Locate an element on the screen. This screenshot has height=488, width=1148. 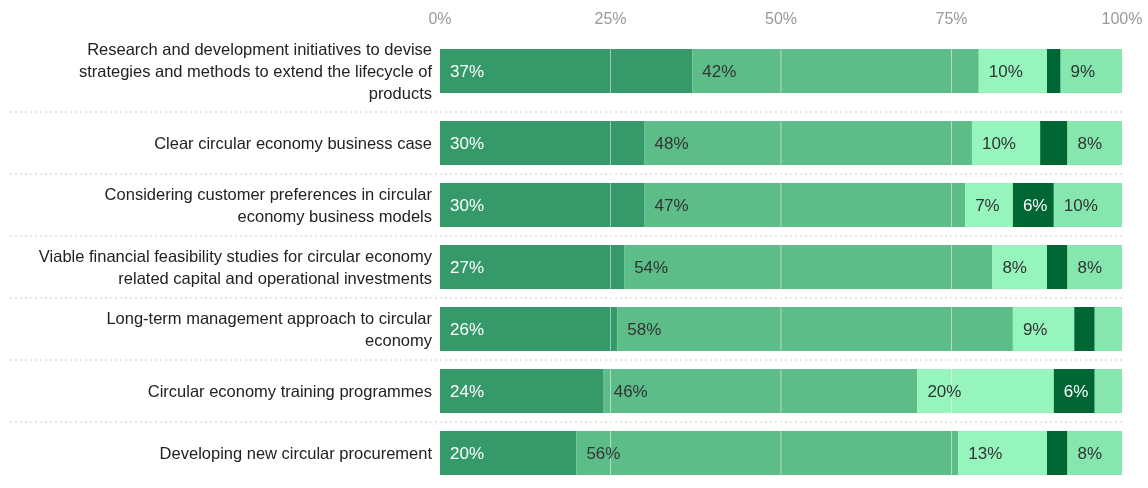
x-tick-label: 100% is located at coordinates (1122, 18).